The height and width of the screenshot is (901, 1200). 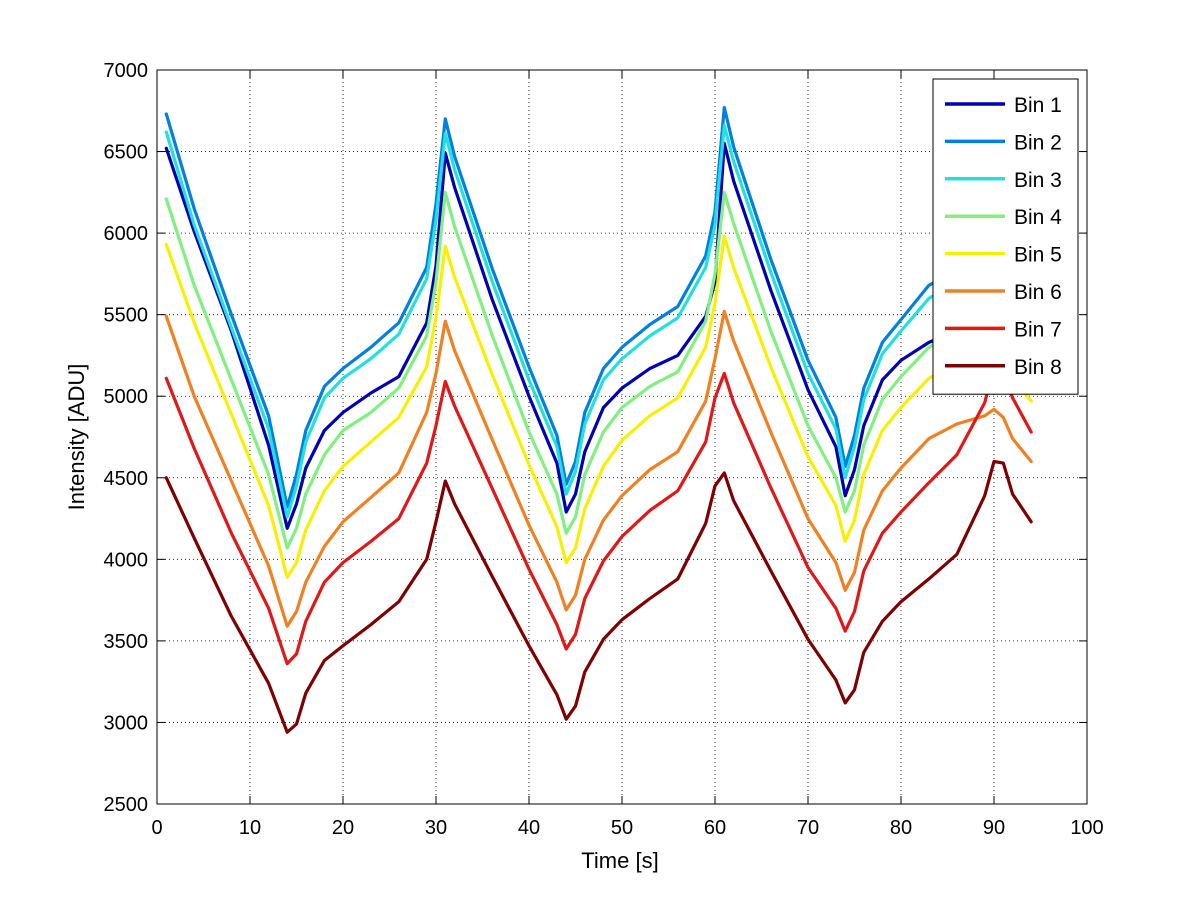 What do you see at coordinates (994, 828) in the screenshot?
I see `x-tick-label: 90` at bounding box center [994, 828].